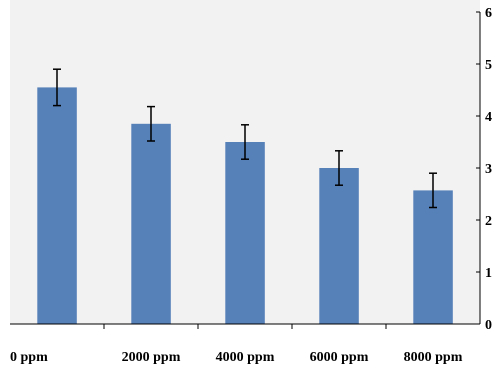  Describe the element at coordinates (245, 326) in the screenshot. I see `x-axis-ticks` at that location.